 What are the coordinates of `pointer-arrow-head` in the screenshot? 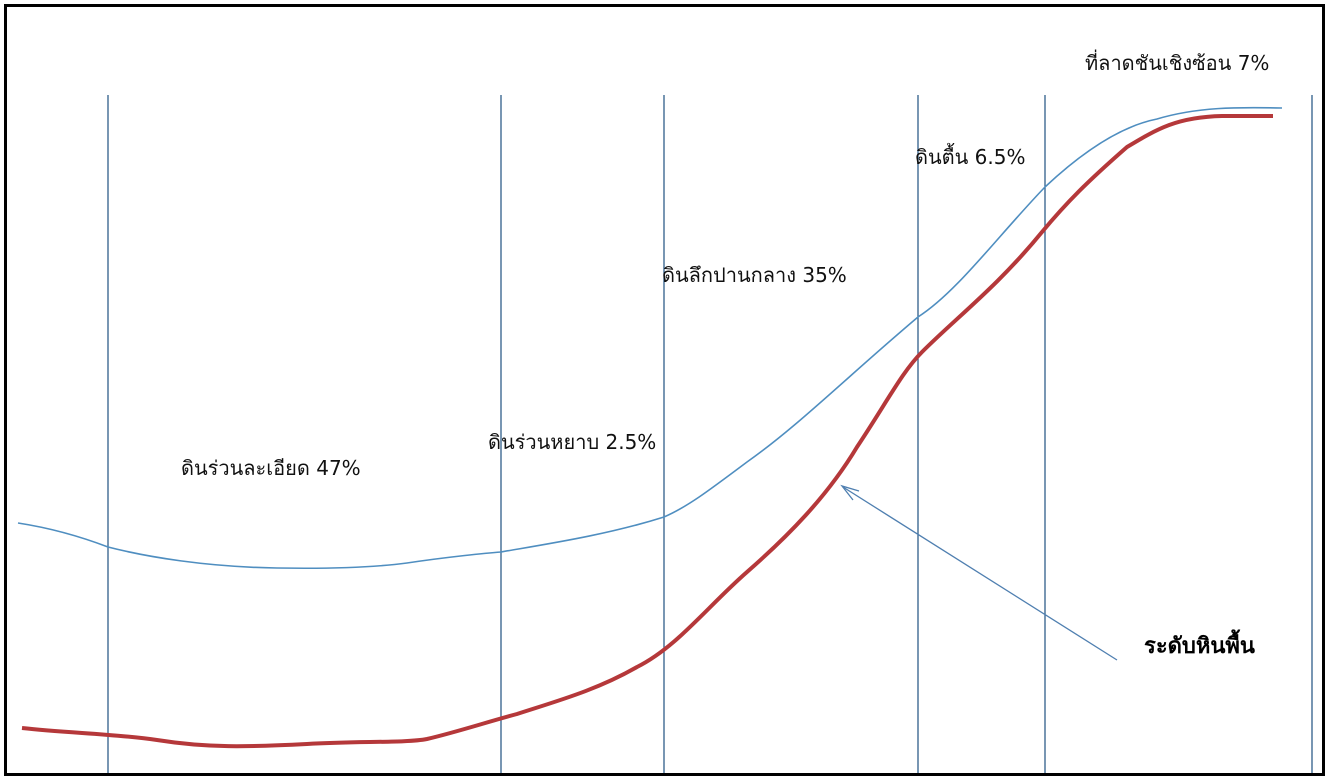 It's located at (850, 492).